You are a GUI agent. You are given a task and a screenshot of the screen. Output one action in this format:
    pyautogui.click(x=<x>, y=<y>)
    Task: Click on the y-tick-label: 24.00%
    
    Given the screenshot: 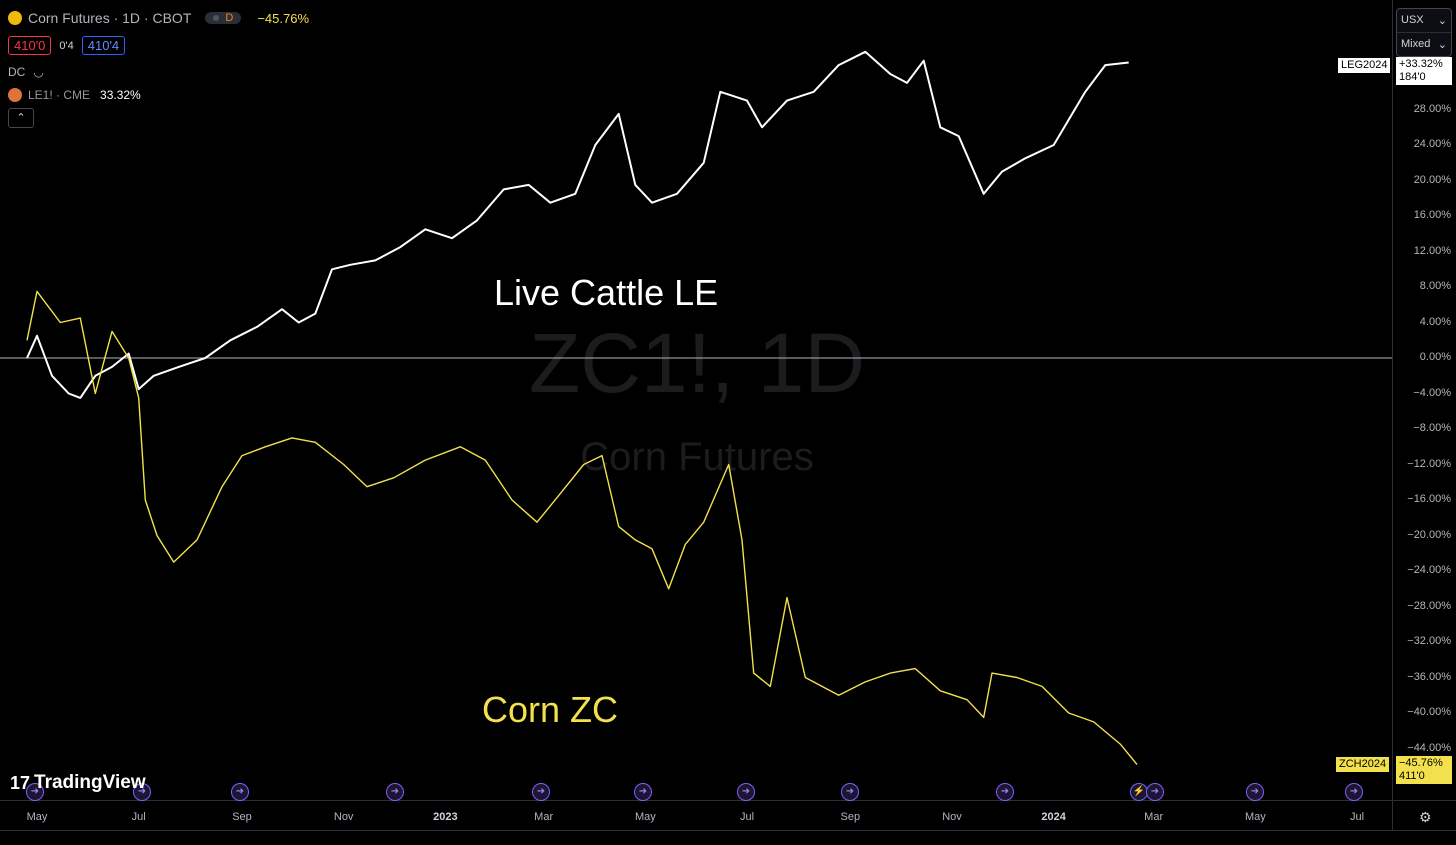 What is the action you would take?
    pyautogui.click(x=1432, y=144)
    